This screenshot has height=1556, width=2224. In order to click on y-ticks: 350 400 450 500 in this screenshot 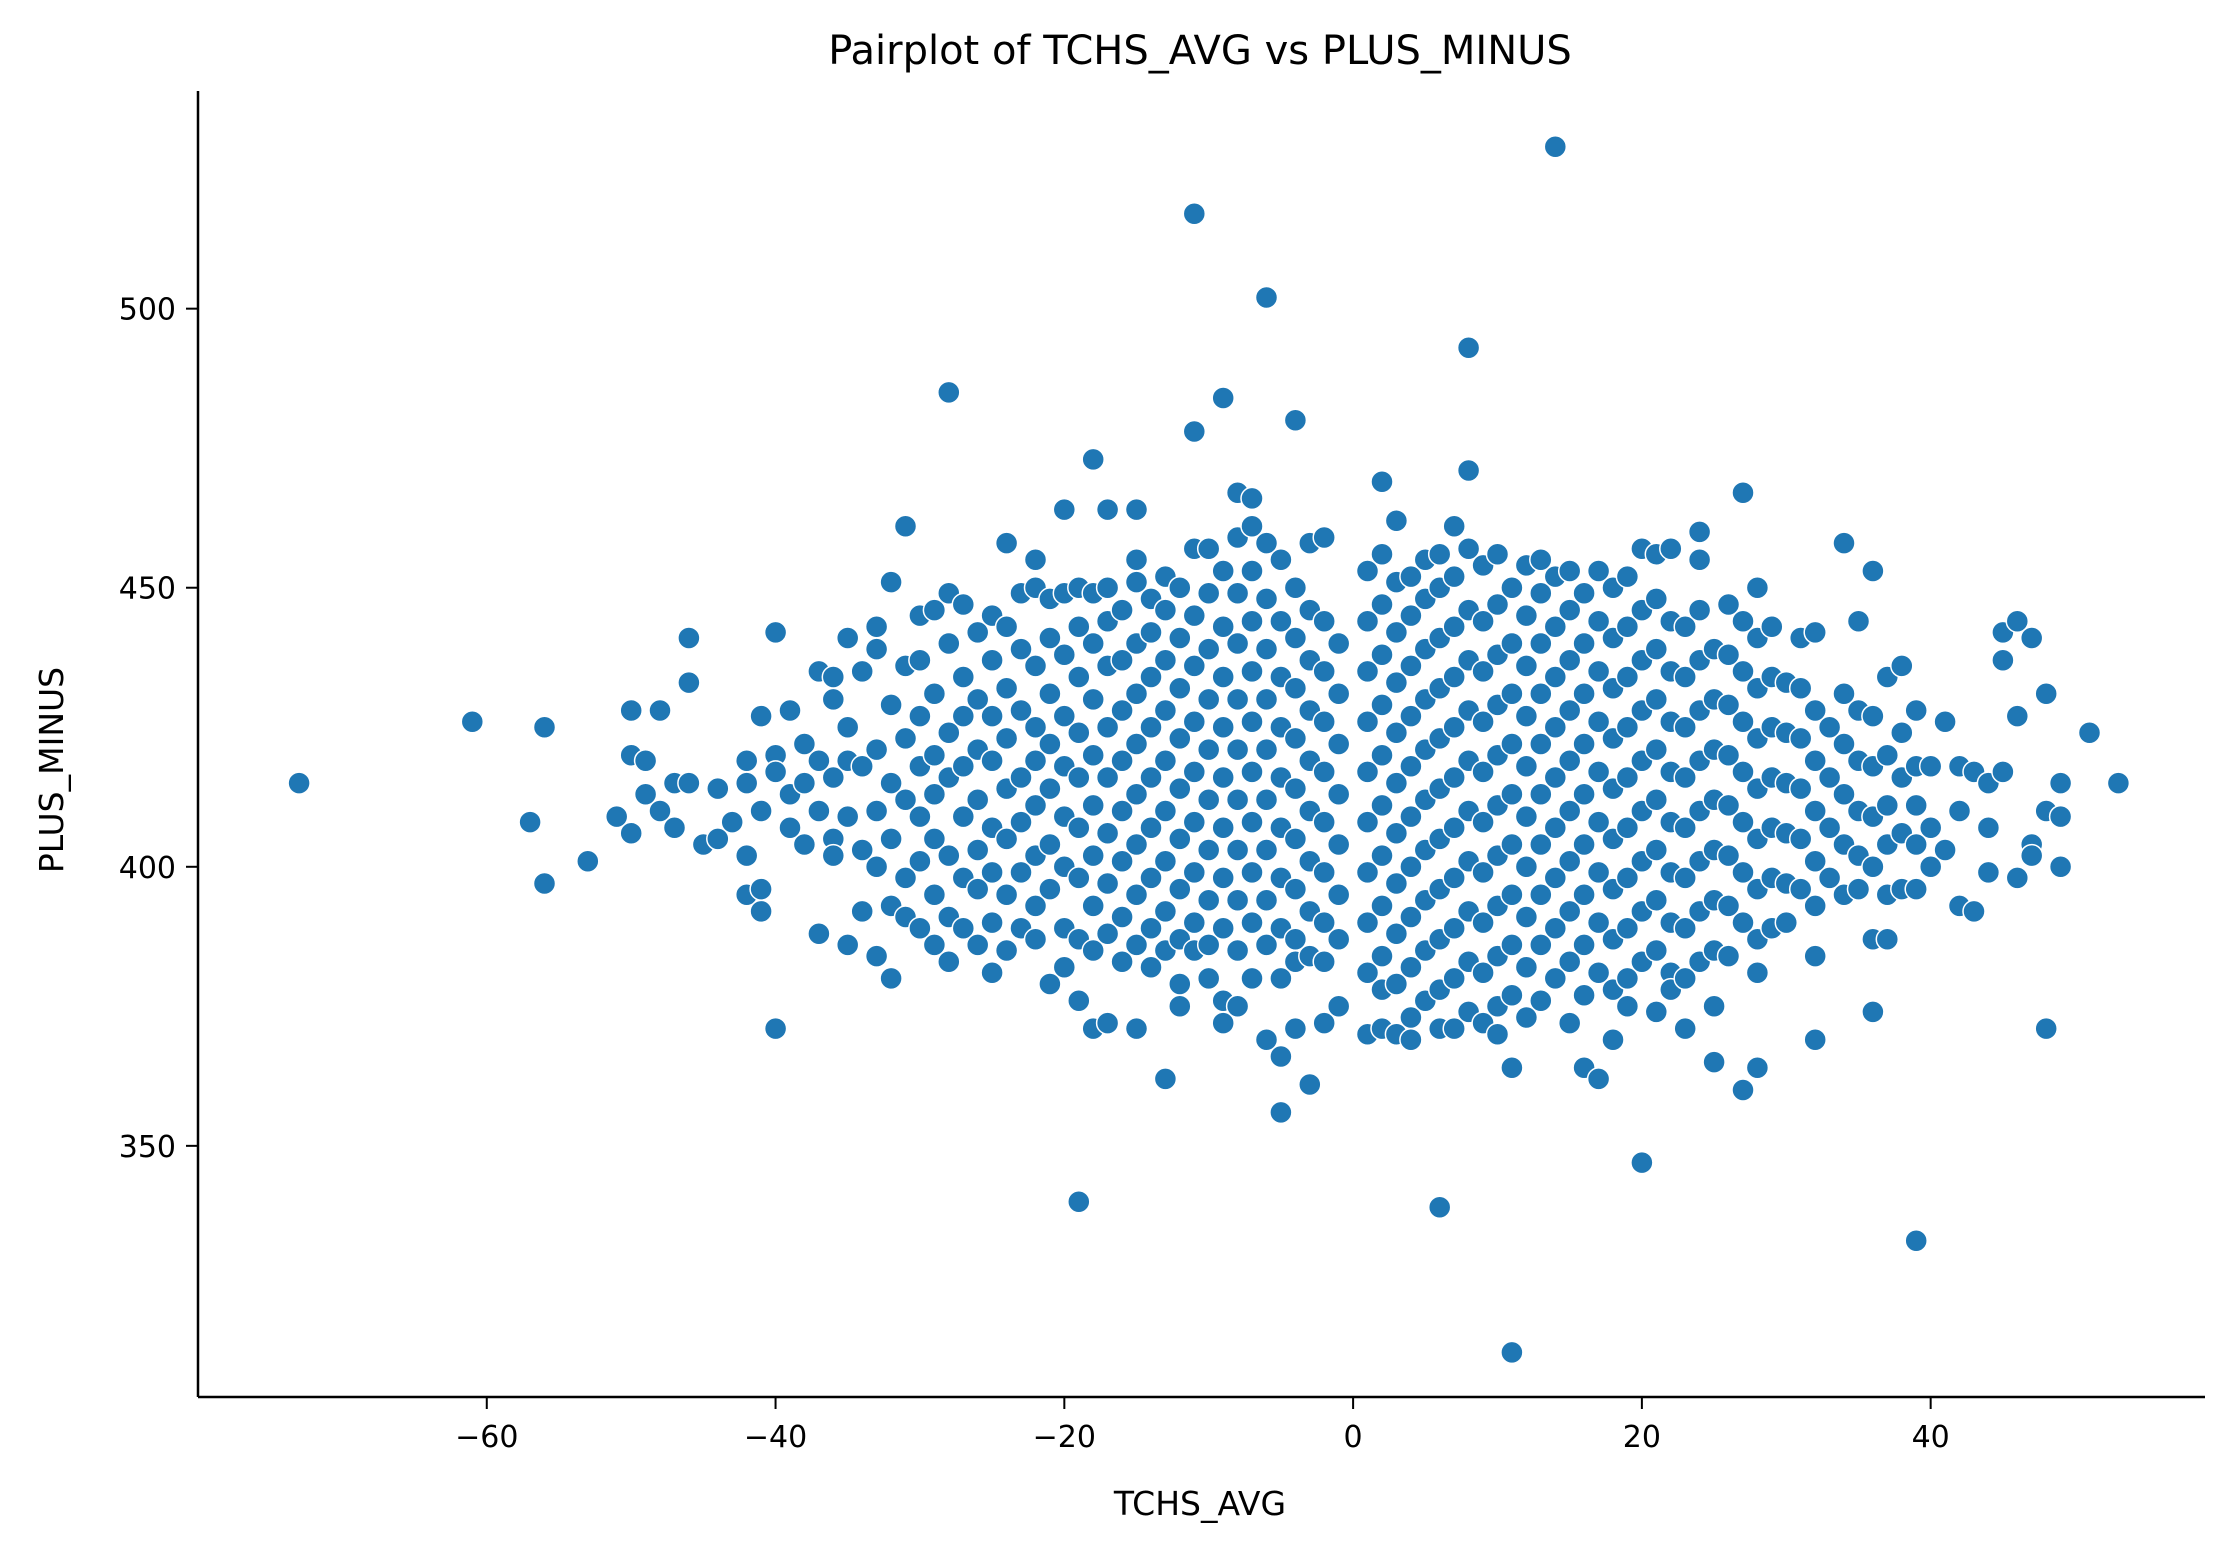, I will do `click(158, 729)`.